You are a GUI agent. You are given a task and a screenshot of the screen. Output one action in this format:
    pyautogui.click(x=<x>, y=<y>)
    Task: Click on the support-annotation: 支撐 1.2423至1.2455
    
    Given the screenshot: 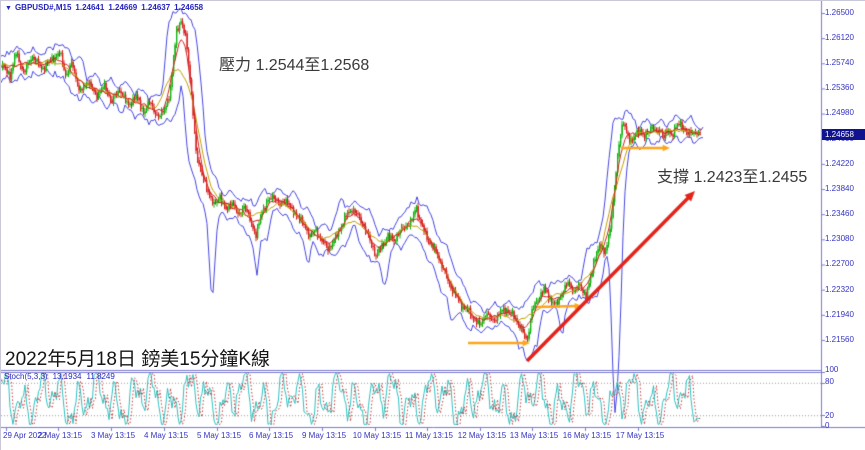 What is the action you would take?
    pyautogui.click(x=732, y=177)
    